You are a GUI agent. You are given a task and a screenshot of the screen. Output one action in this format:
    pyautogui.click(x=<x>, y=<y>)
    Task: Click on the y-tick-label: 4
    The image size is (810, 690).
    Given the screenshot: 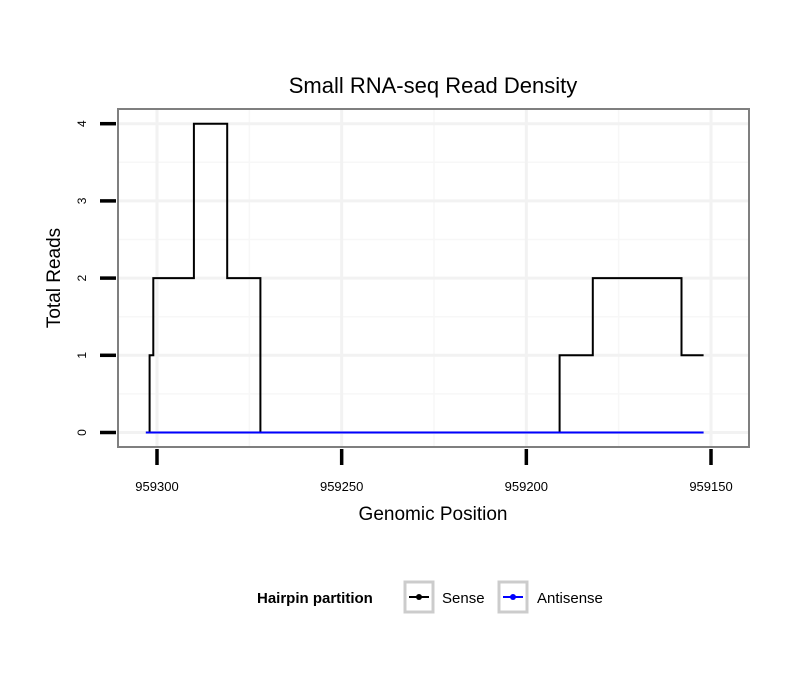 What is the action you would take?
    pyautogui.click(x=82, y=123)
    